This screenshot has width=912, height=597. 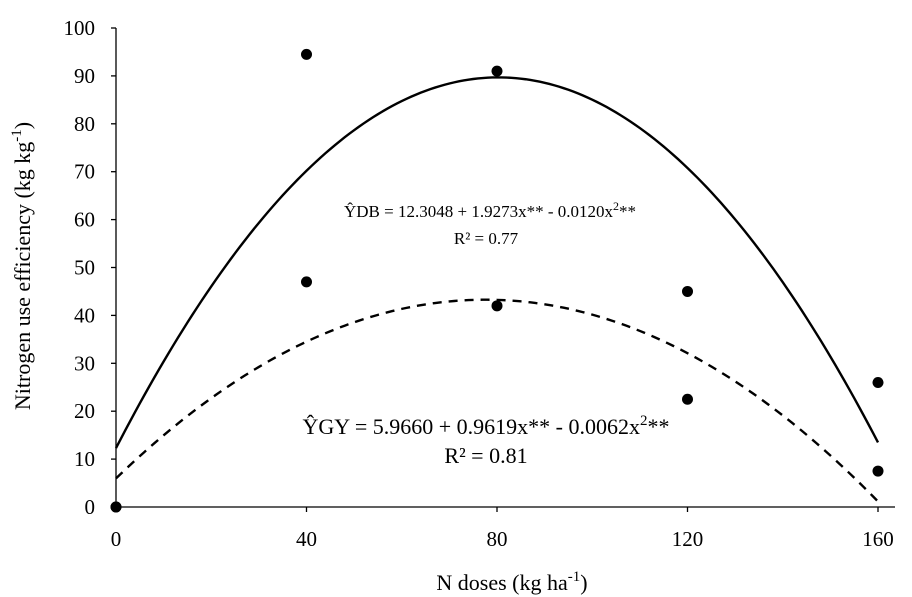 I want to click on y-tick-label: 60, so click(x=84, y=220).